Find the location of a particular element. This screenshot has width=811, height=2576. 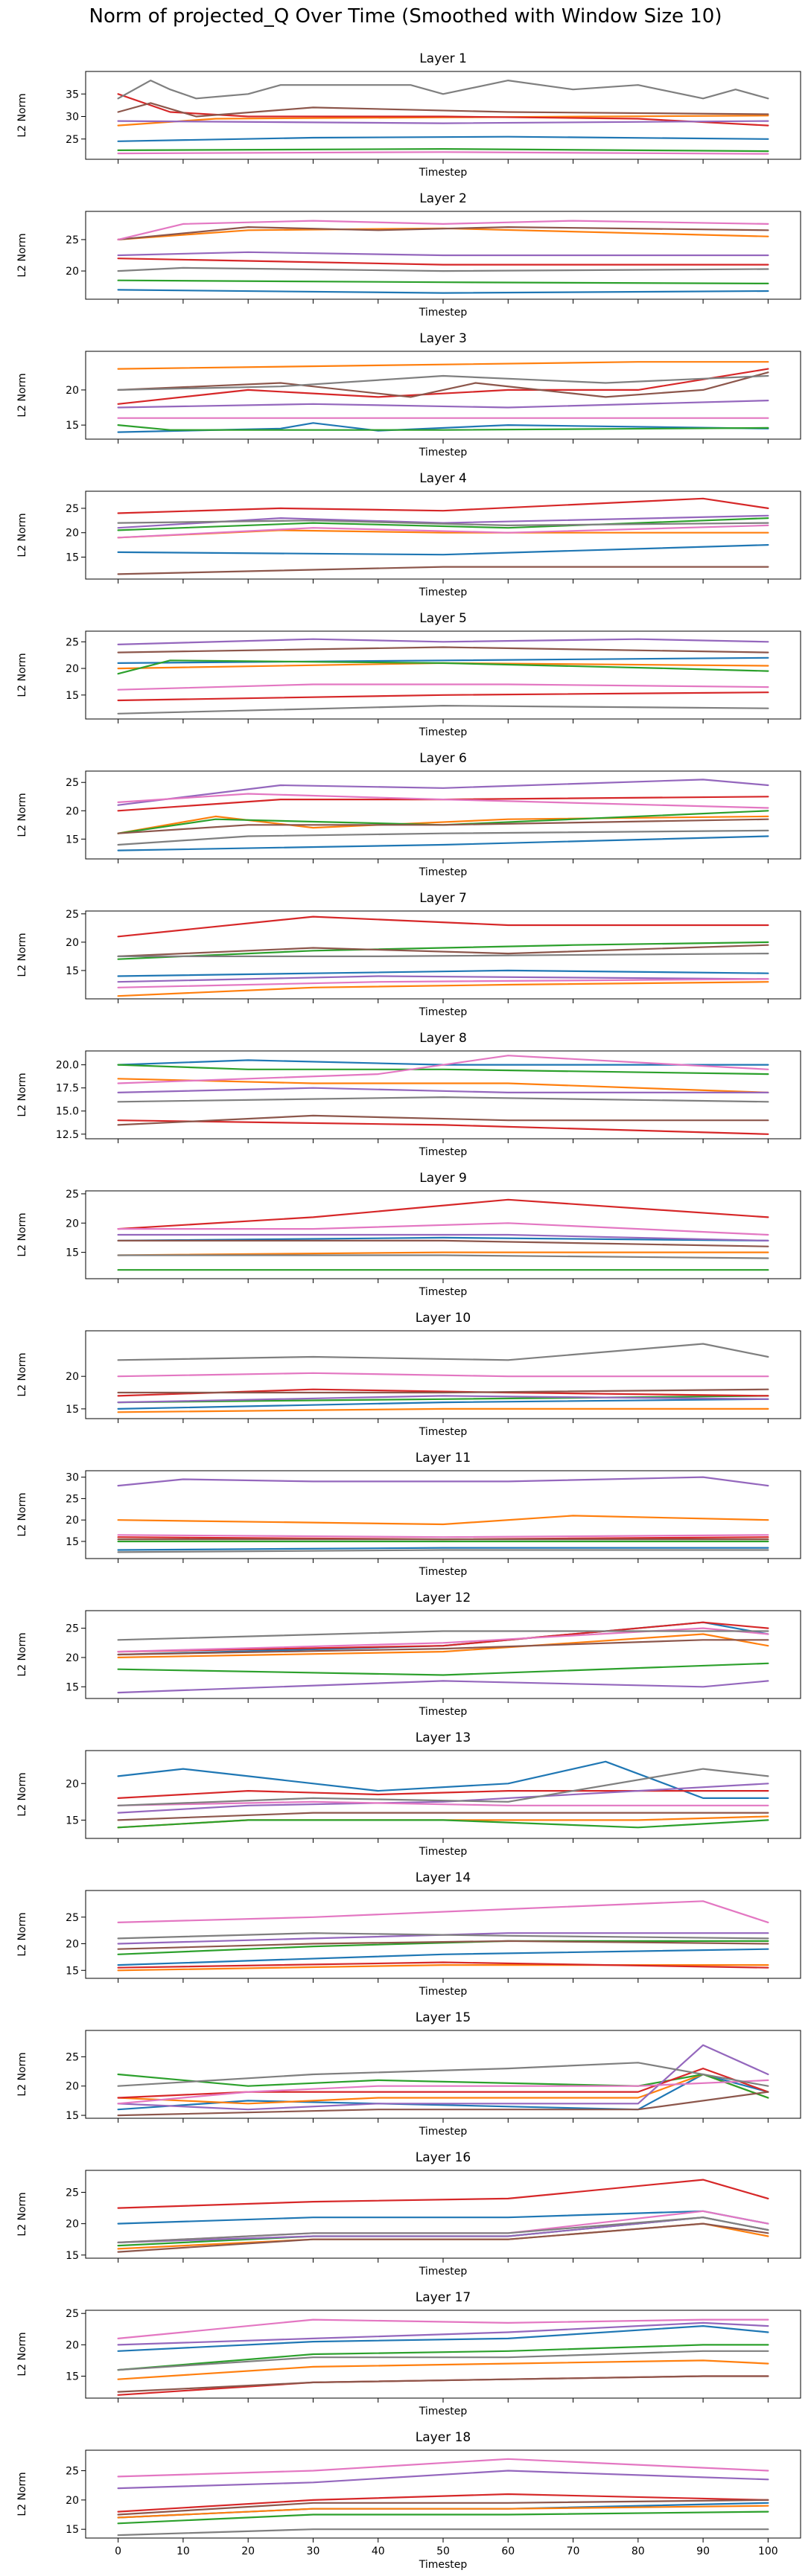

ytick-label: 17.5 is located at coordinates (67, 1089).